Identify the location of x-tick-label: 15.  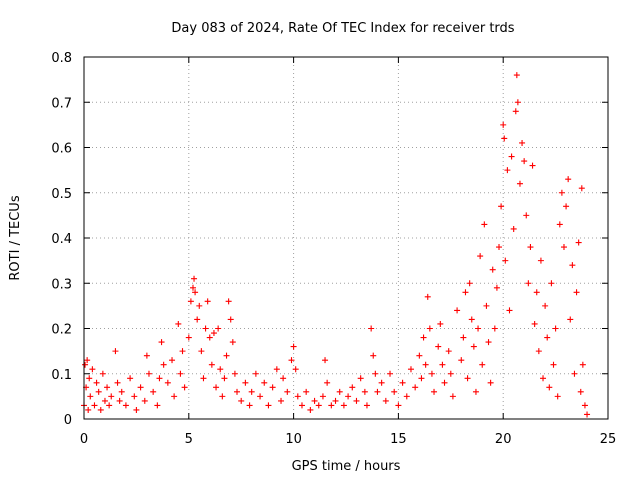
(398, 439).